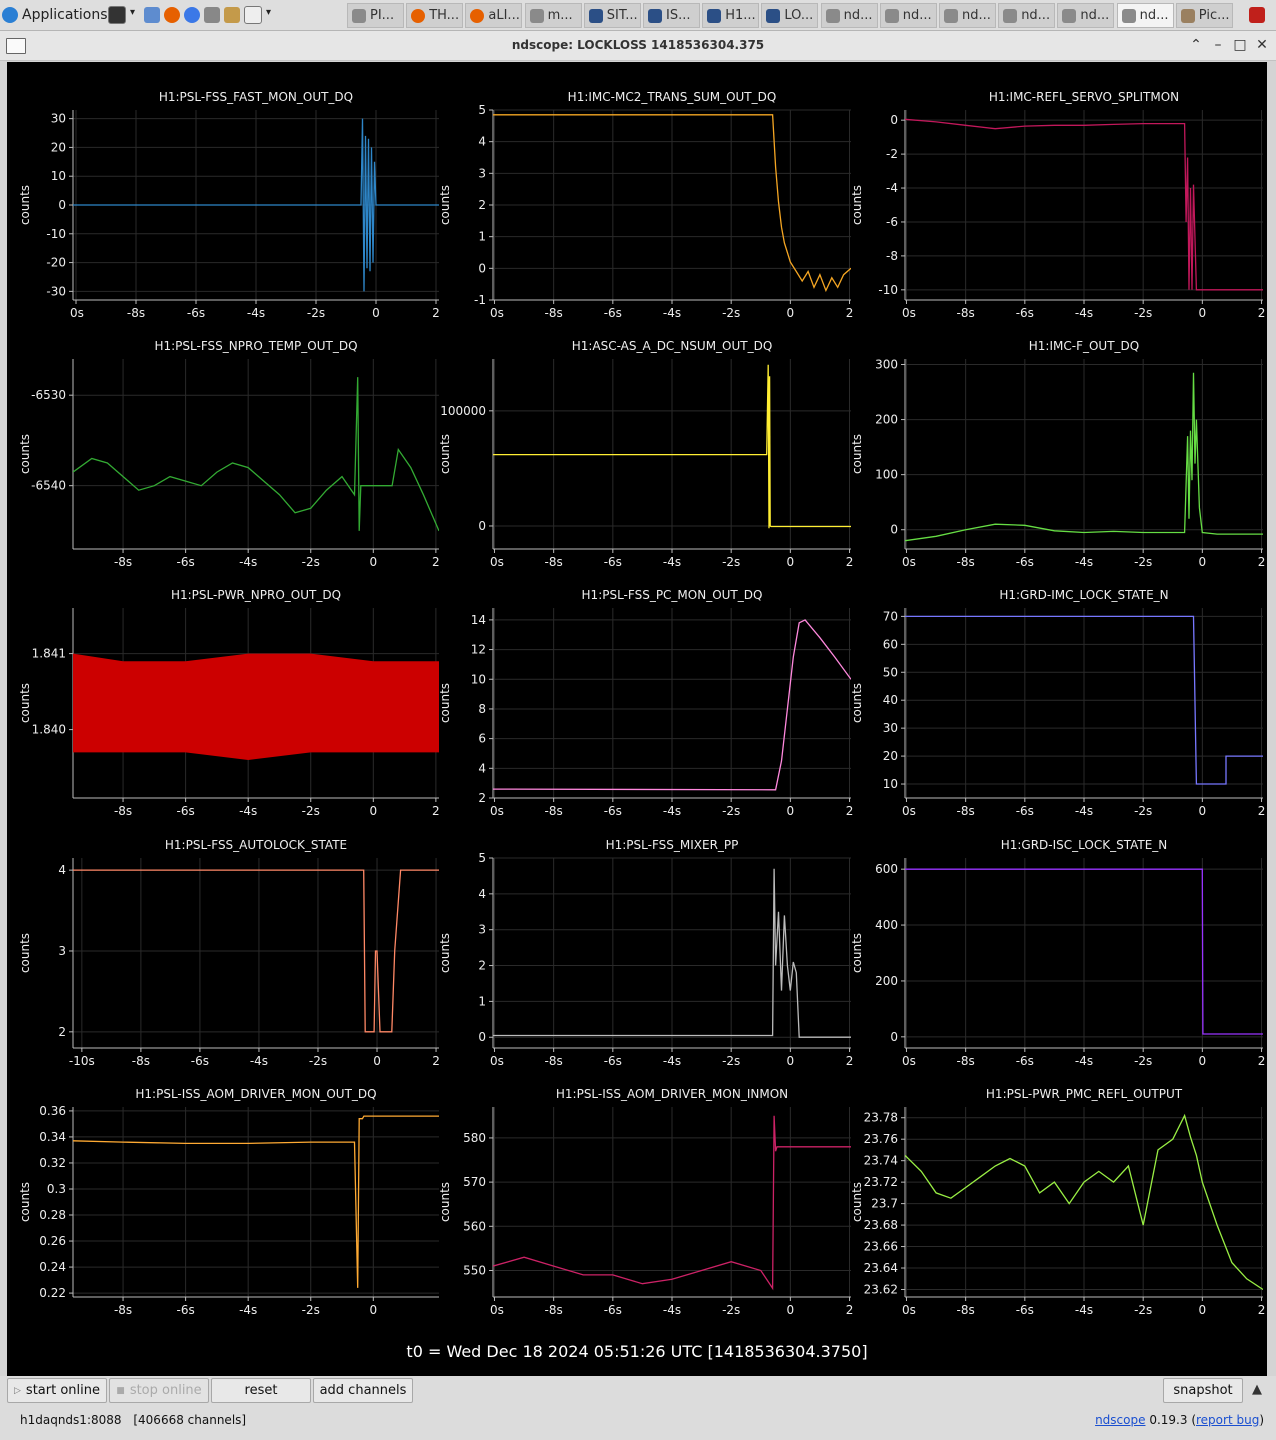 Image resolution: width=1276 pixels, height=1440 pixels. What do you see at coordinates (1203, 1390) in the screenshot?
I see `snapshot-button: snapshot` at bounding box center [1203, 1390].